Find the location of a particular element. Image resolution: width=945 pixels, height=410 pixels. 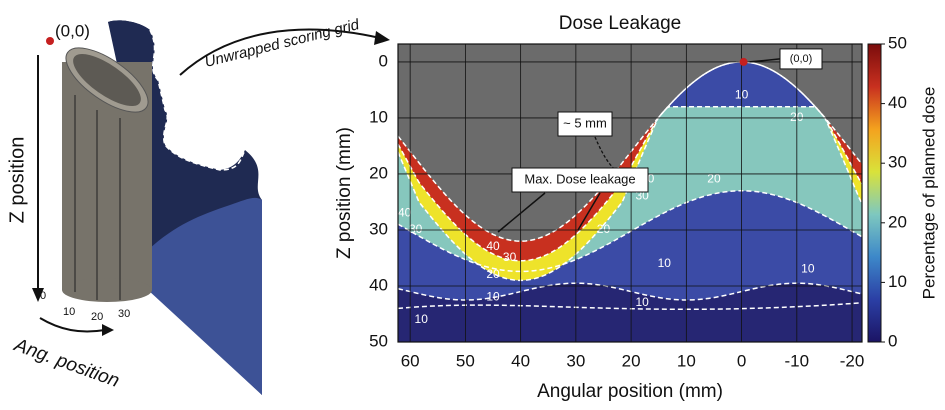

annotation: Max. Dose leakage is located at coordinates (579, 178).